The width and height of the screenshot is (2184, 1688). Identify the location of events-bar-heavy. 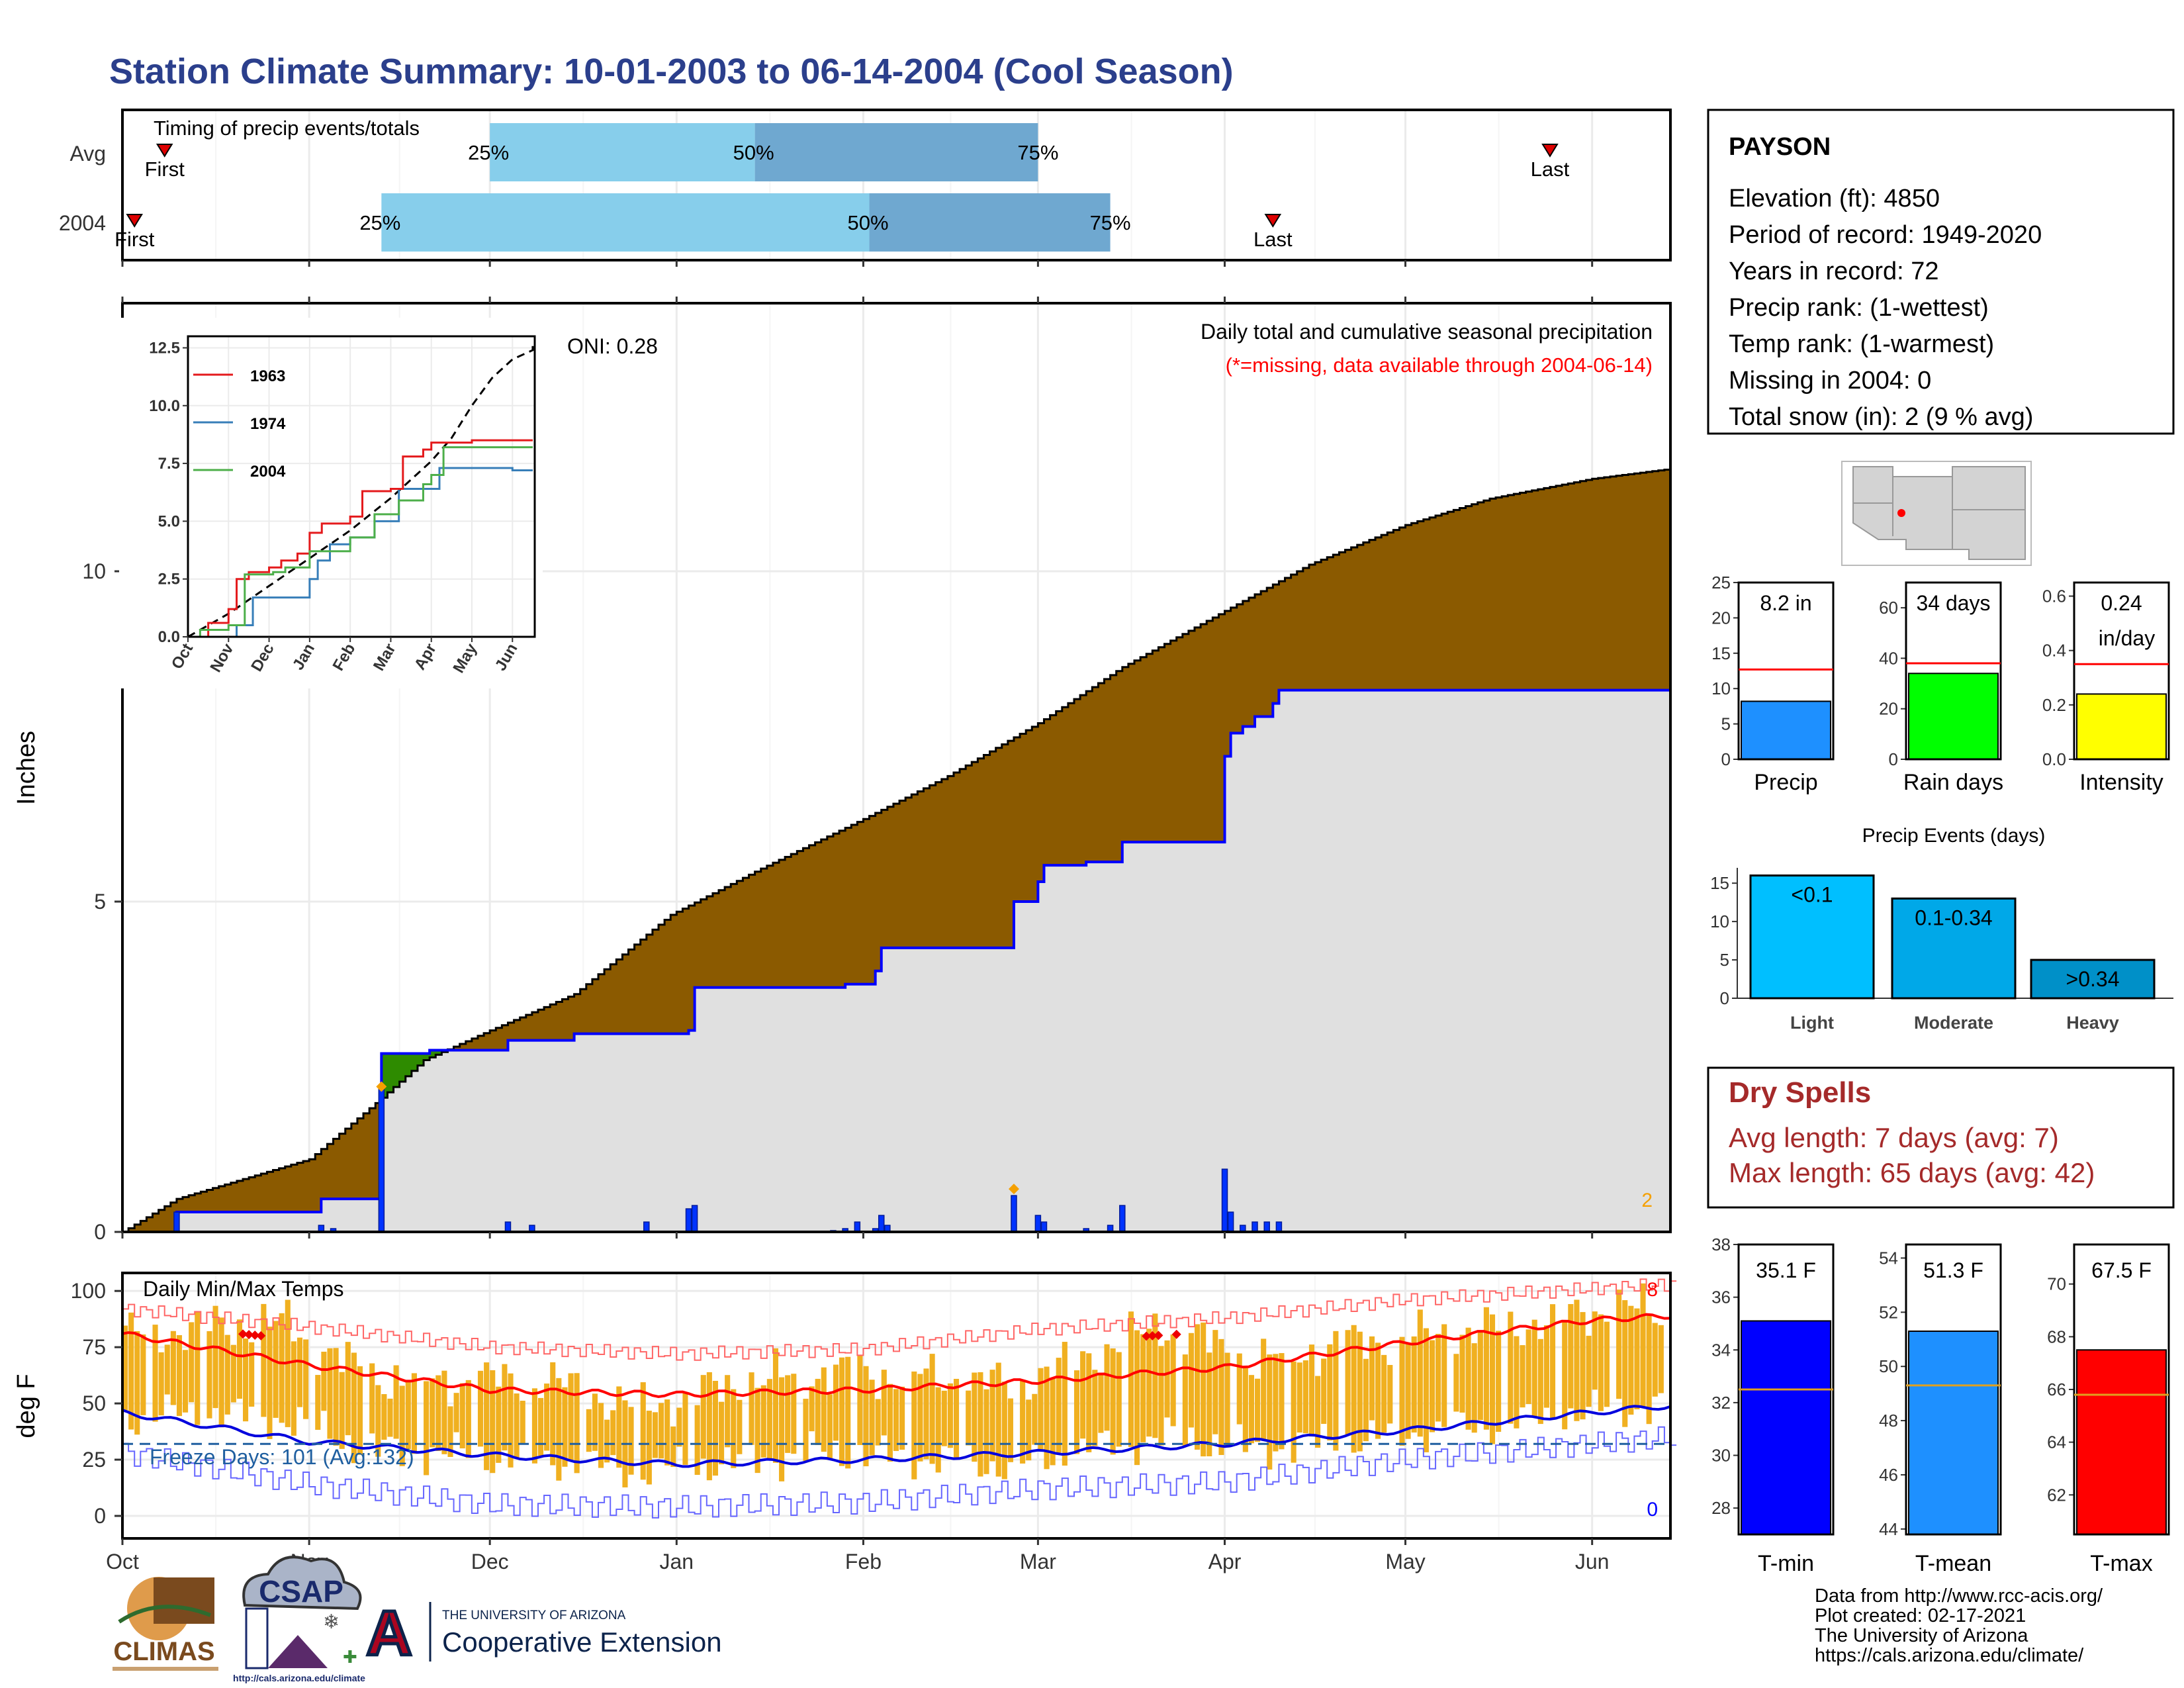
(2093, 979).